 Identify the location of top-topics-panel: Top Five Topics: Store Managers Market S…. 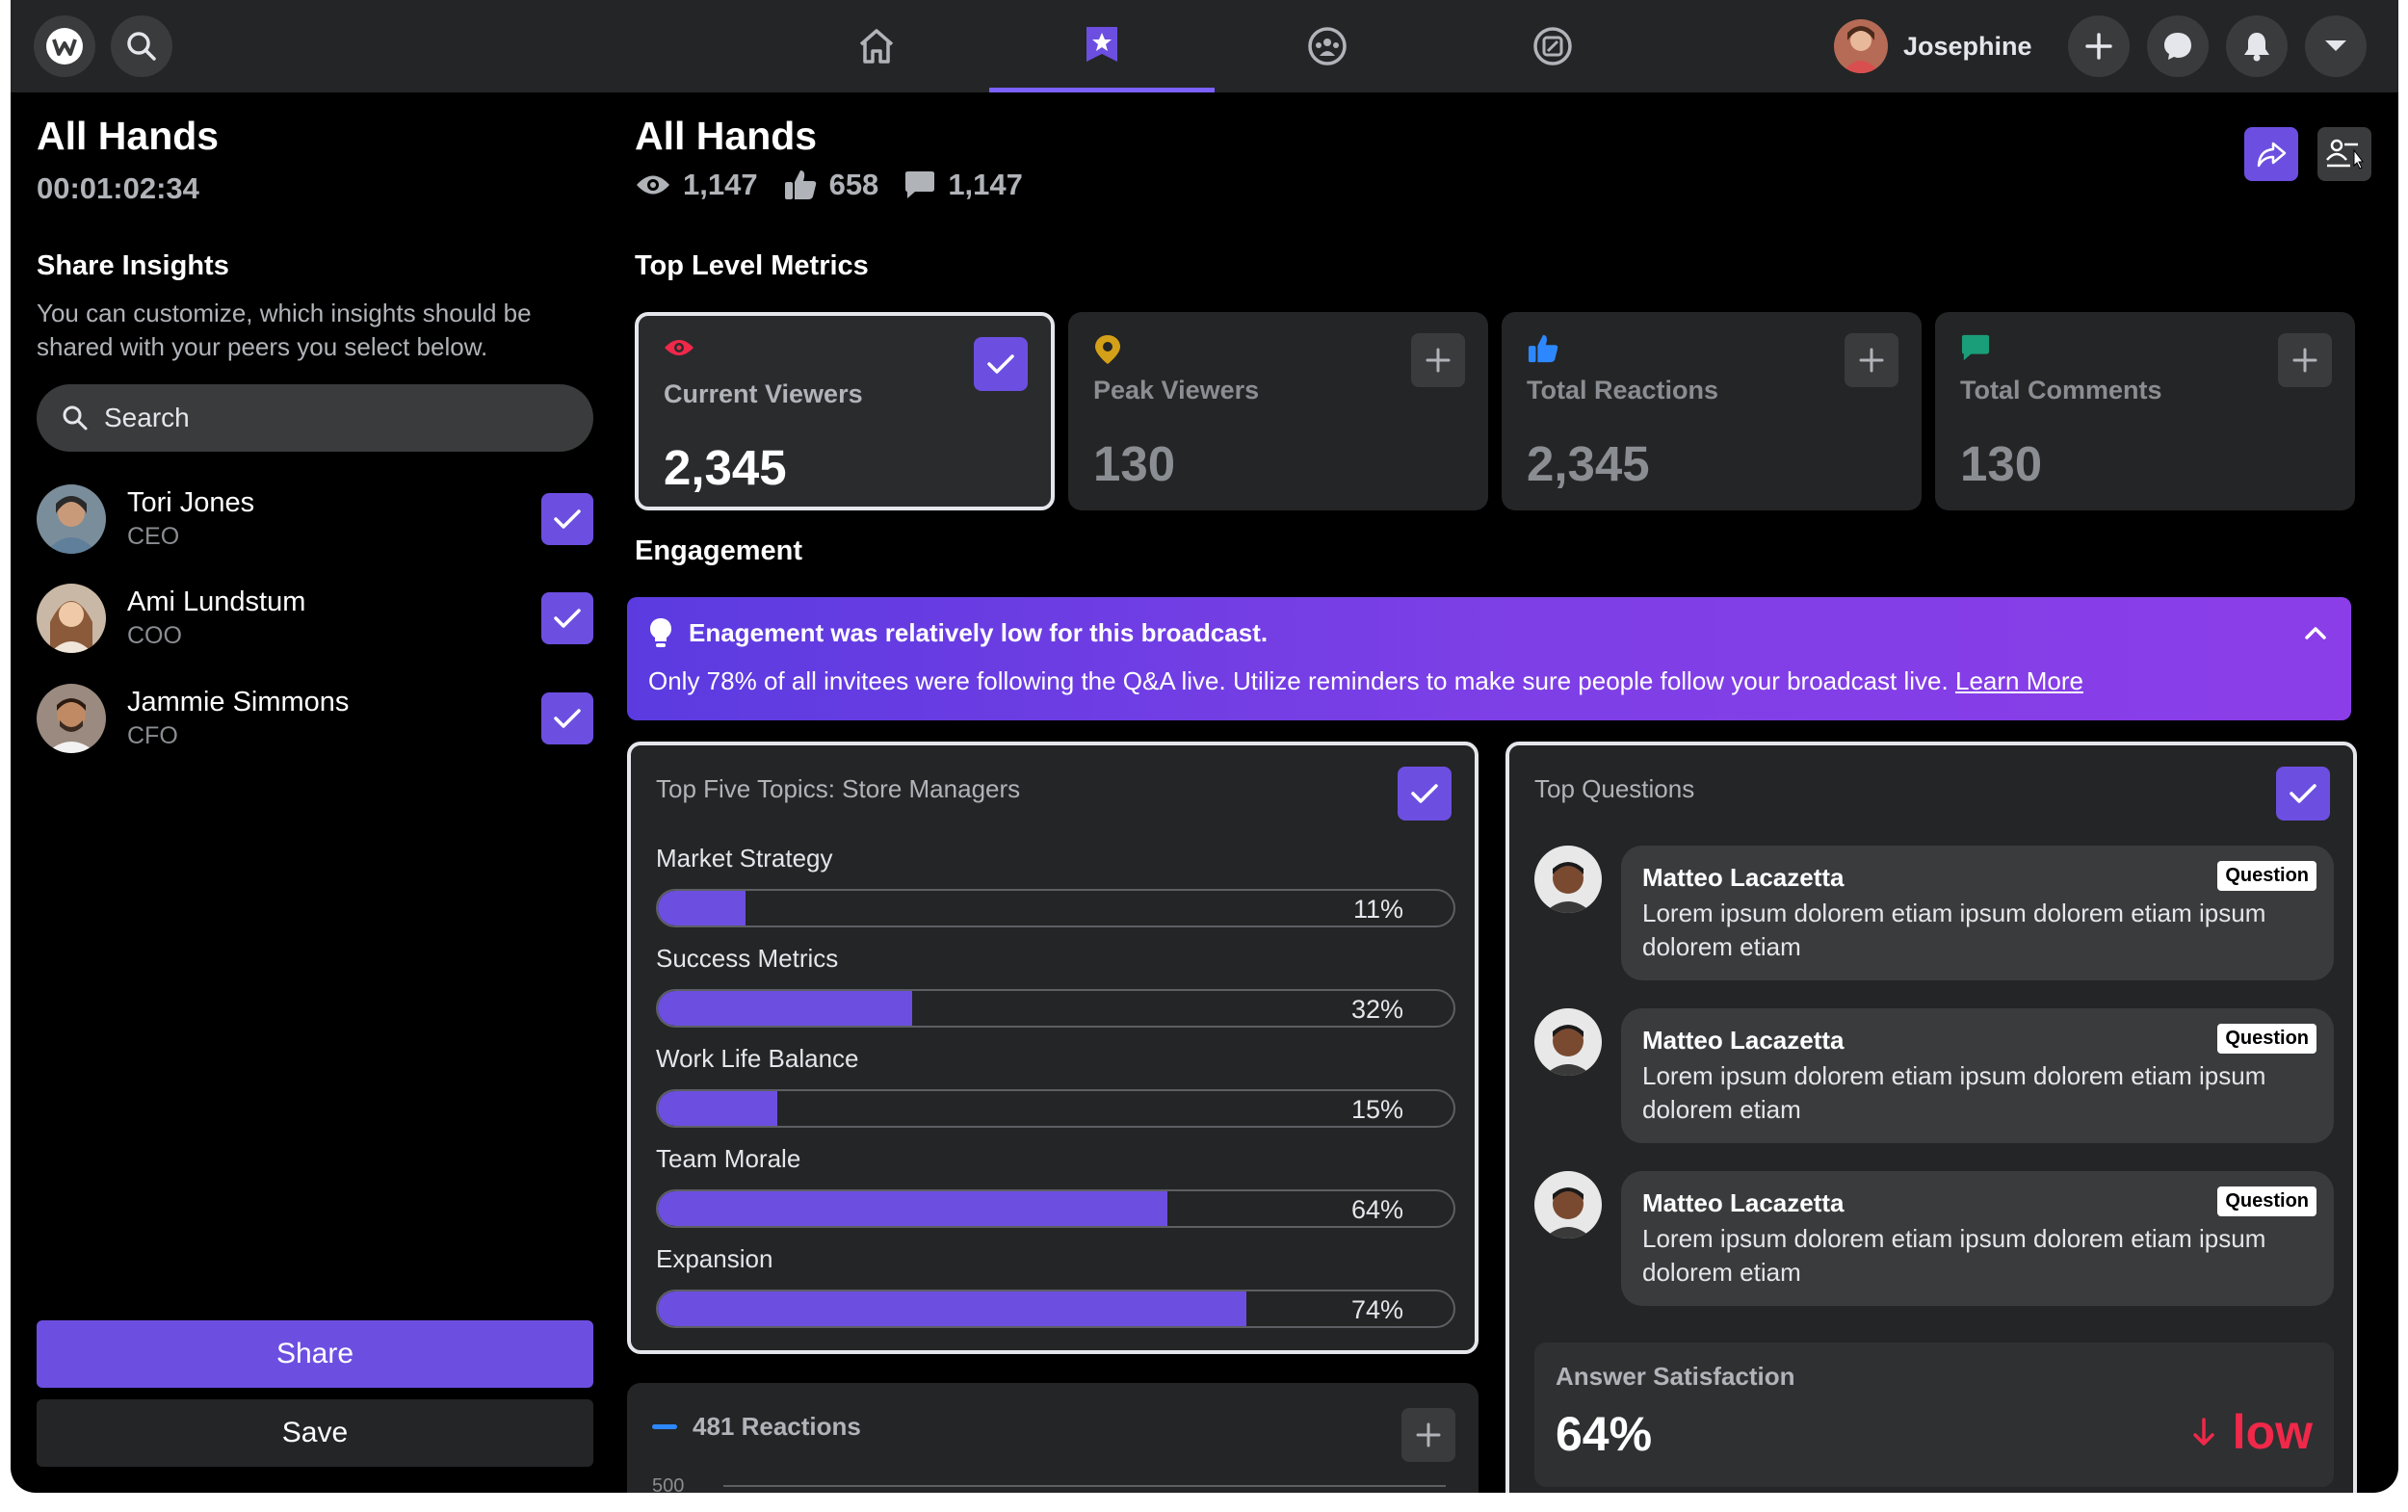
(1053, 1048).